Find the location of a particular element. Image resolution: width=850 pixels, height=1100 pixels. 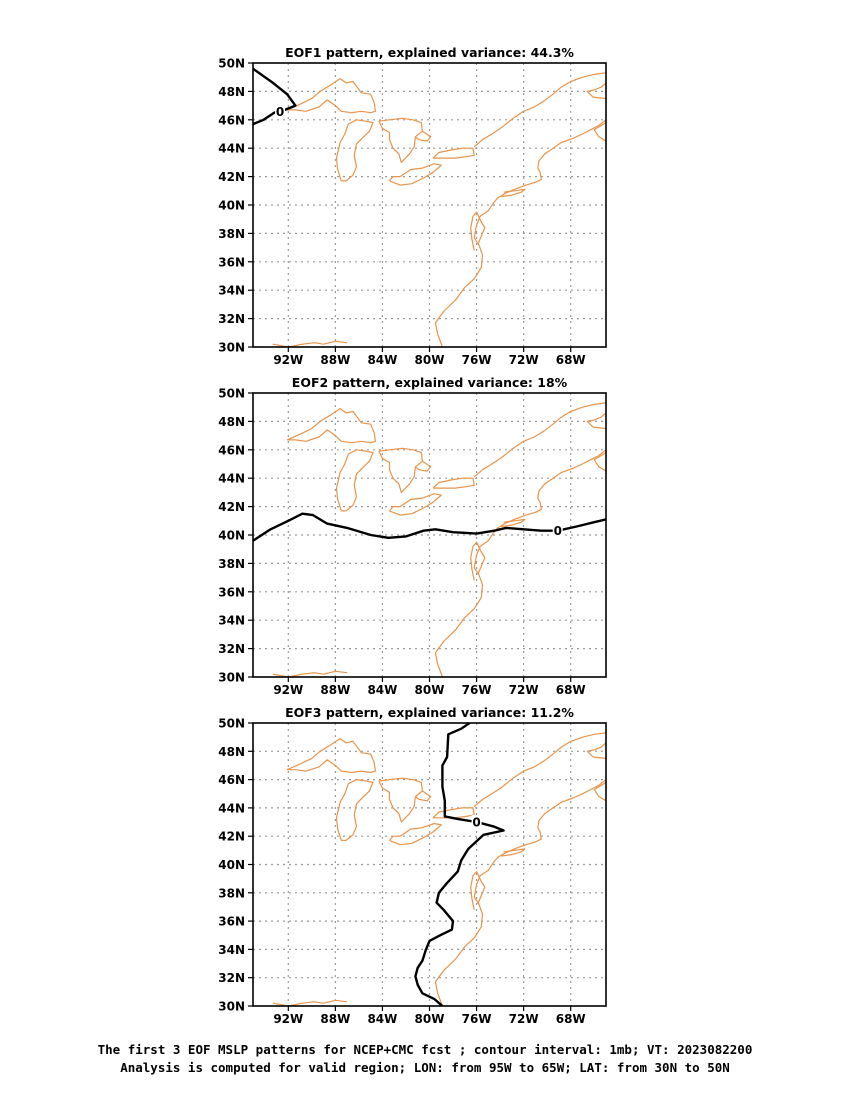

panel-title: EOF1 pattern, explained variance: 44.3% is located at coordinates (429, 52).